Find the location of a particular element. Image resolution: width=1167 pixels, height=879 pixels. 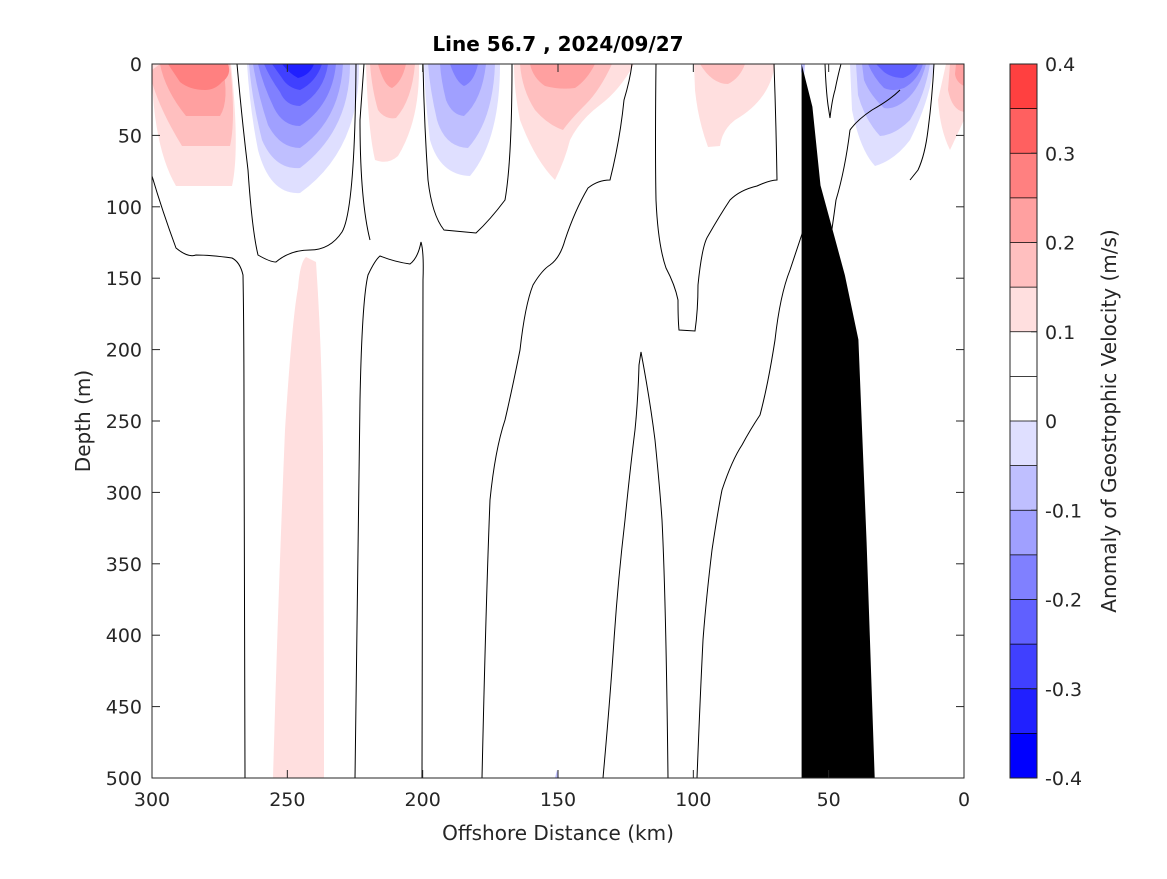

contour-fill-pos-93-l2 is located at coordinates (722, 74).